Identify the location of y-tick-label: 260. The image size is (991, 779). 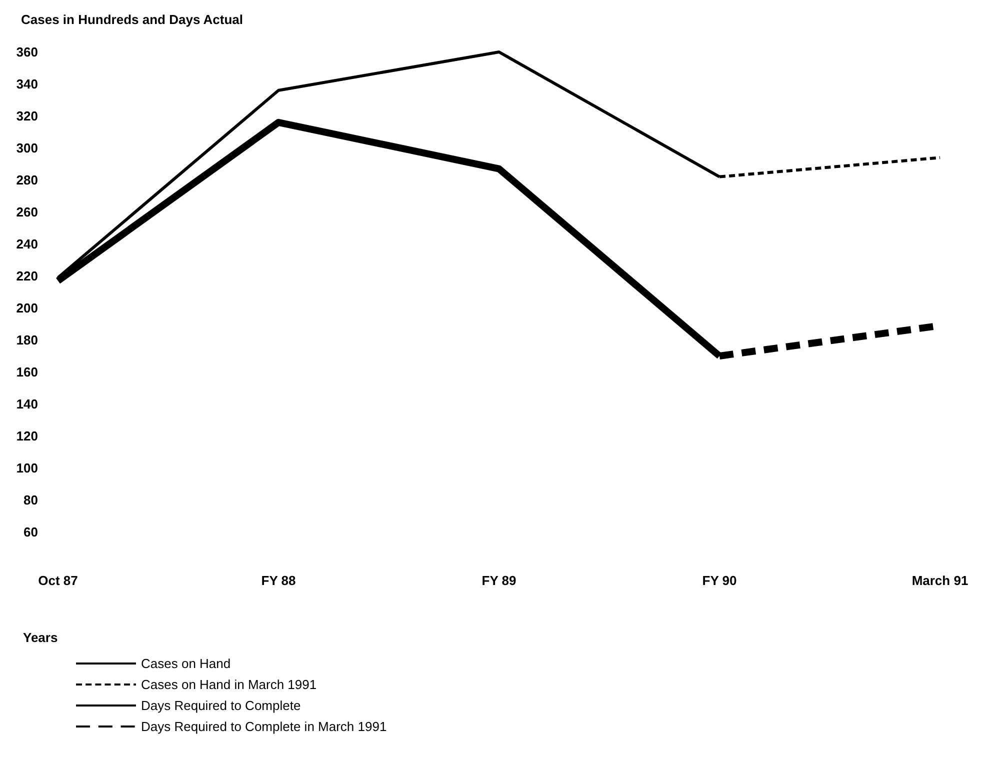
(27, 212).